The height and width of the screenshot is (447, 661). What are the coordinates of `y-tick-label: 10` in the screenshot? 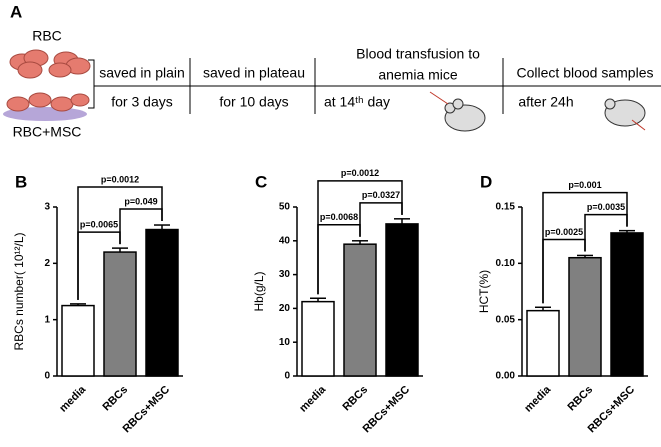 It's located at (285, 342).